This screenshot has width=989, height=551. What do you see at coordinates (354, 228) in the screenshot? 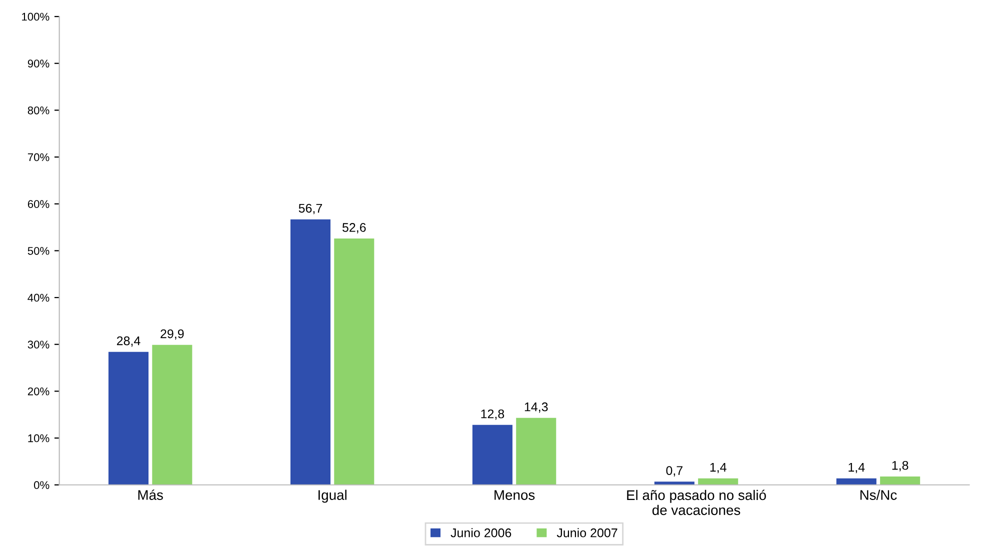
I see `data-label: 52,6` at bounding box center [354, 228].